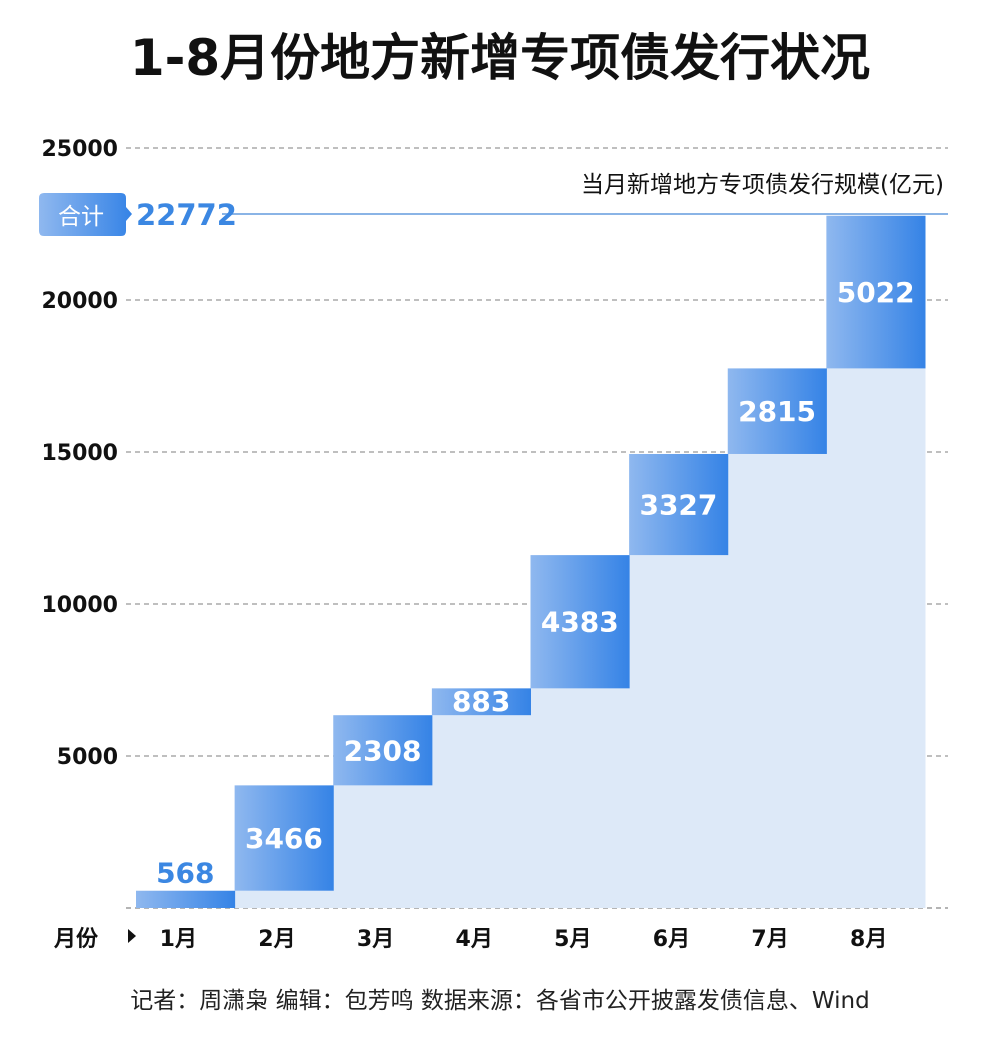 This screenshot has height=1040, width=1000. Describe the element at coordinates (79, 301) in the screenshot. I see `y-tick-label: 20000` at that location.